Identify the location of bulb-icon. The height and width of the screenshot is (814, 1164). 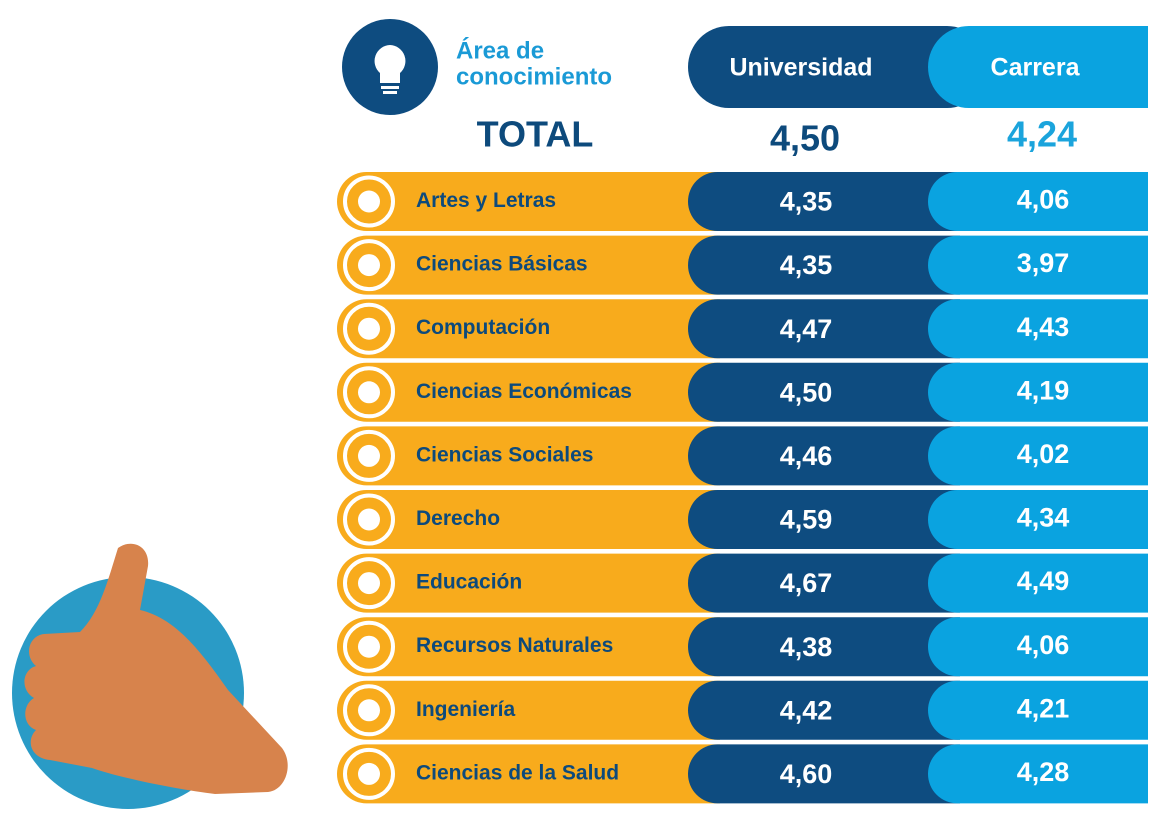
(390, 64).